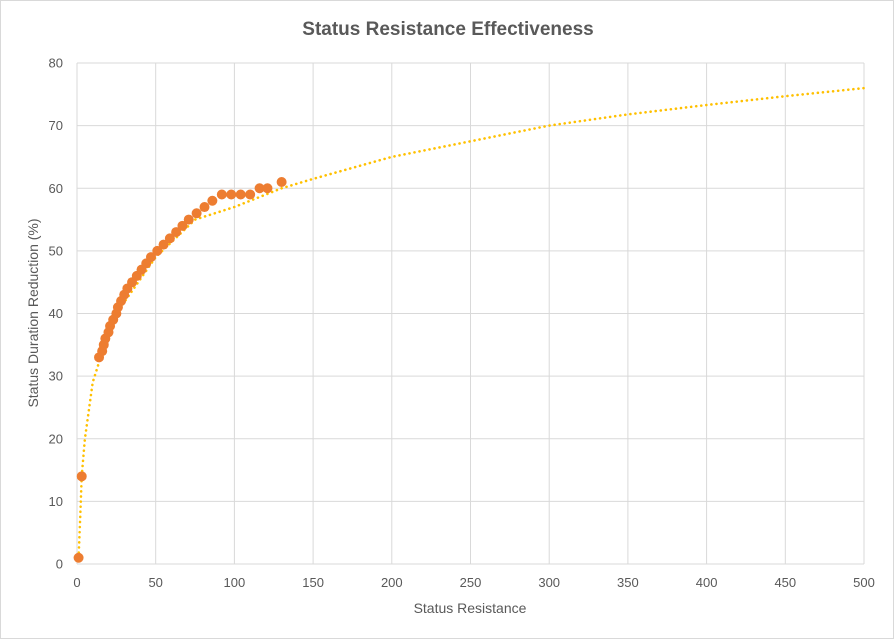  Describe the element at coordinates (56, 63) in the screenshot. I see `y-tick-label: 80` at that location.